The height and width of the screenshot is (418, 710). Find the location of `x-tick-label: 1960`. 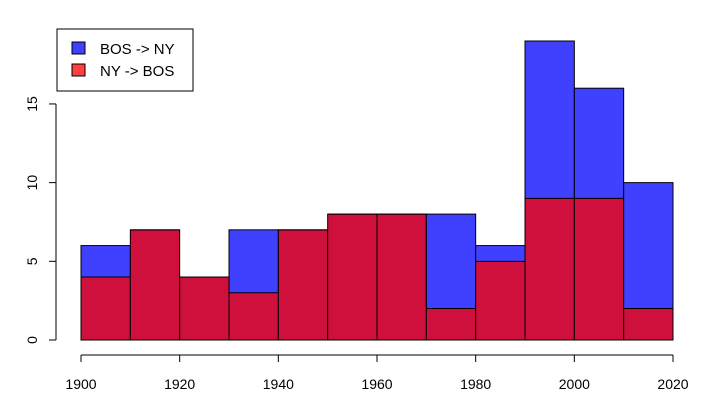

x-tick-label: 1960 is located at coordinates (376, 384).